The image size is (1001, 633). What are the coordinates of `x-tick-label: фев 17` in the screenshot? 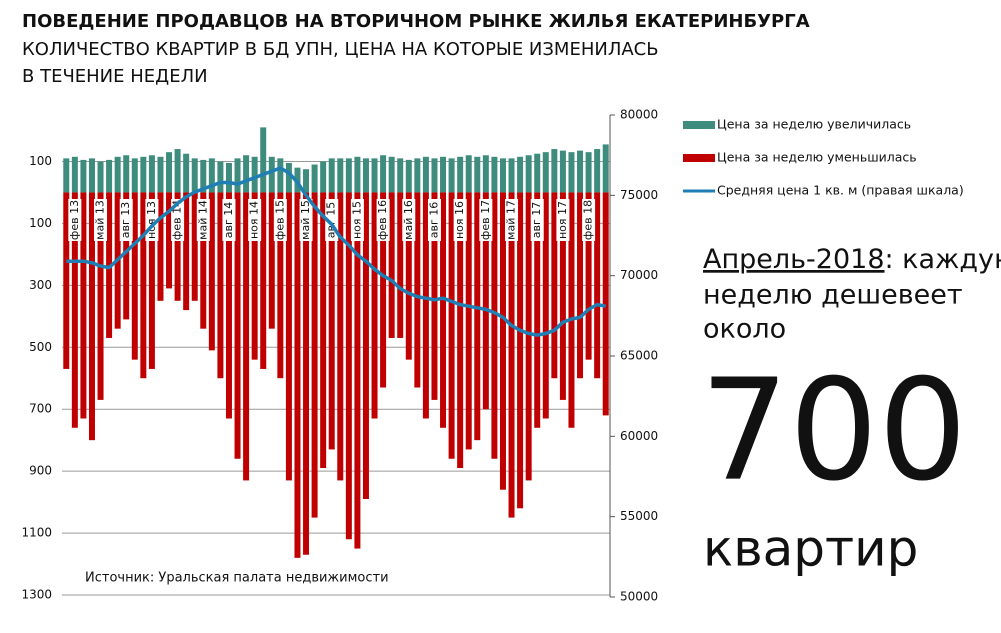 It's located at (485, 220).